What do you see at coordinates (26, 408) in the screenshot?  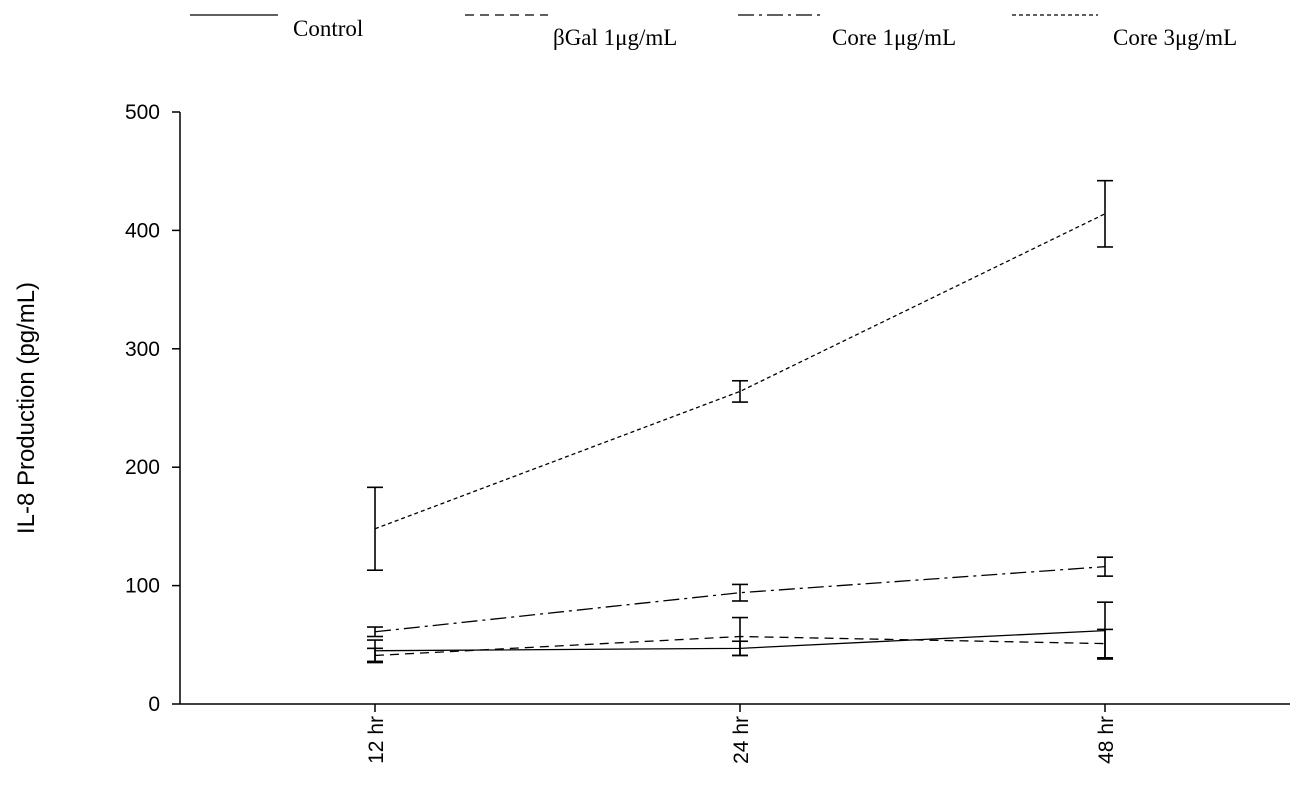 I see `y-axis-title: IL-8 Production (pg/mL)` at bounding box center [26, 408].